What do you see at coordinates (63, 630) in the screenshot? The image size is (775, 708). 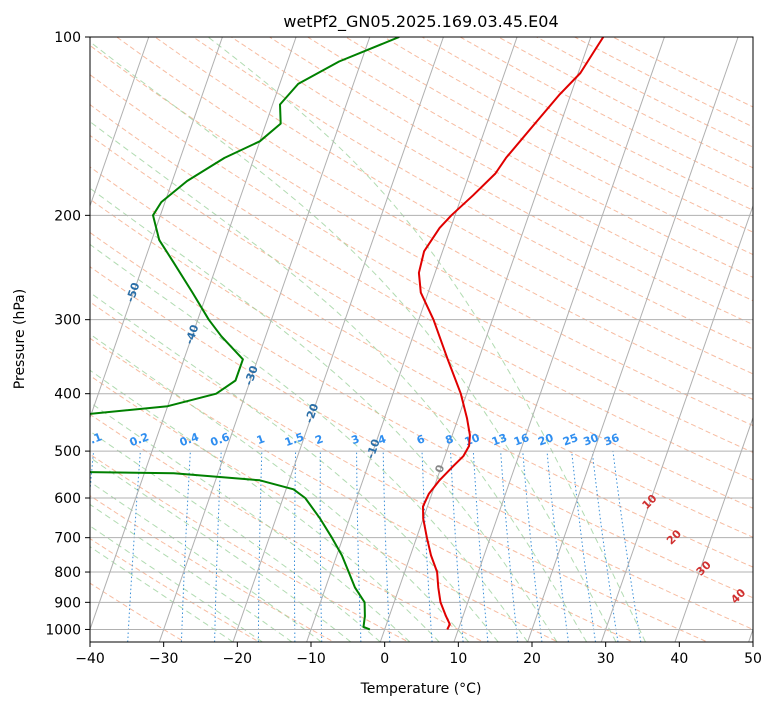 I see `y-tick-label: 1000` at bounding box center [63, 630].